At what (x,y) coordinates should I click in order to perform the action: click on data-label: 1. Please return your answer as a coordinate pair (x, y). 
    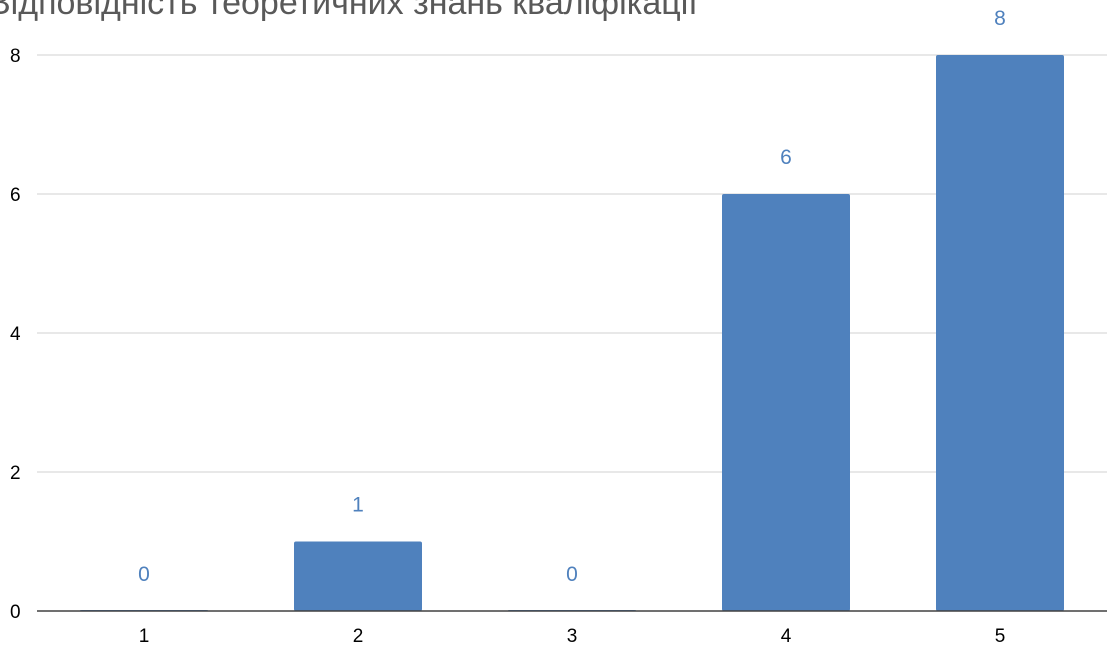
    Looking at the image, I should click on (358, 505).